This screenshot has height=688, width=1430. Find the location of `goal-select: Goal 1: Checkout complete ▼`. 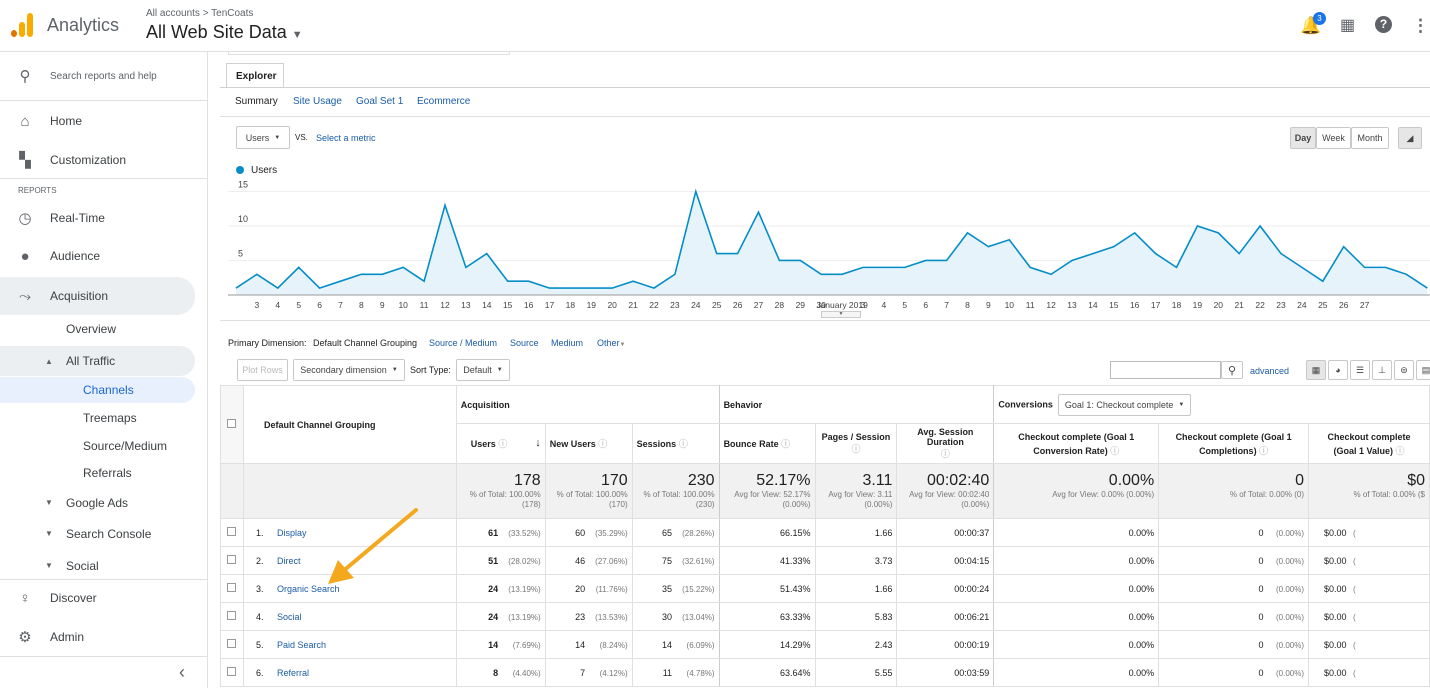

goal-select: Goal 1: Checkout complete ▼ is located at coordinates (1124, 404).